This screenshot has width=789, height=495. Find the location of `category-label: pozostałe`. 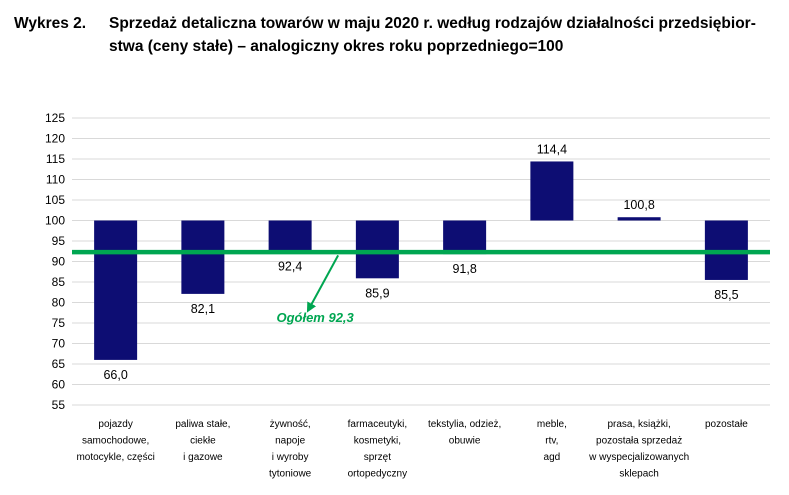

category-label: pozostałe is located at coordinates (726, 424).